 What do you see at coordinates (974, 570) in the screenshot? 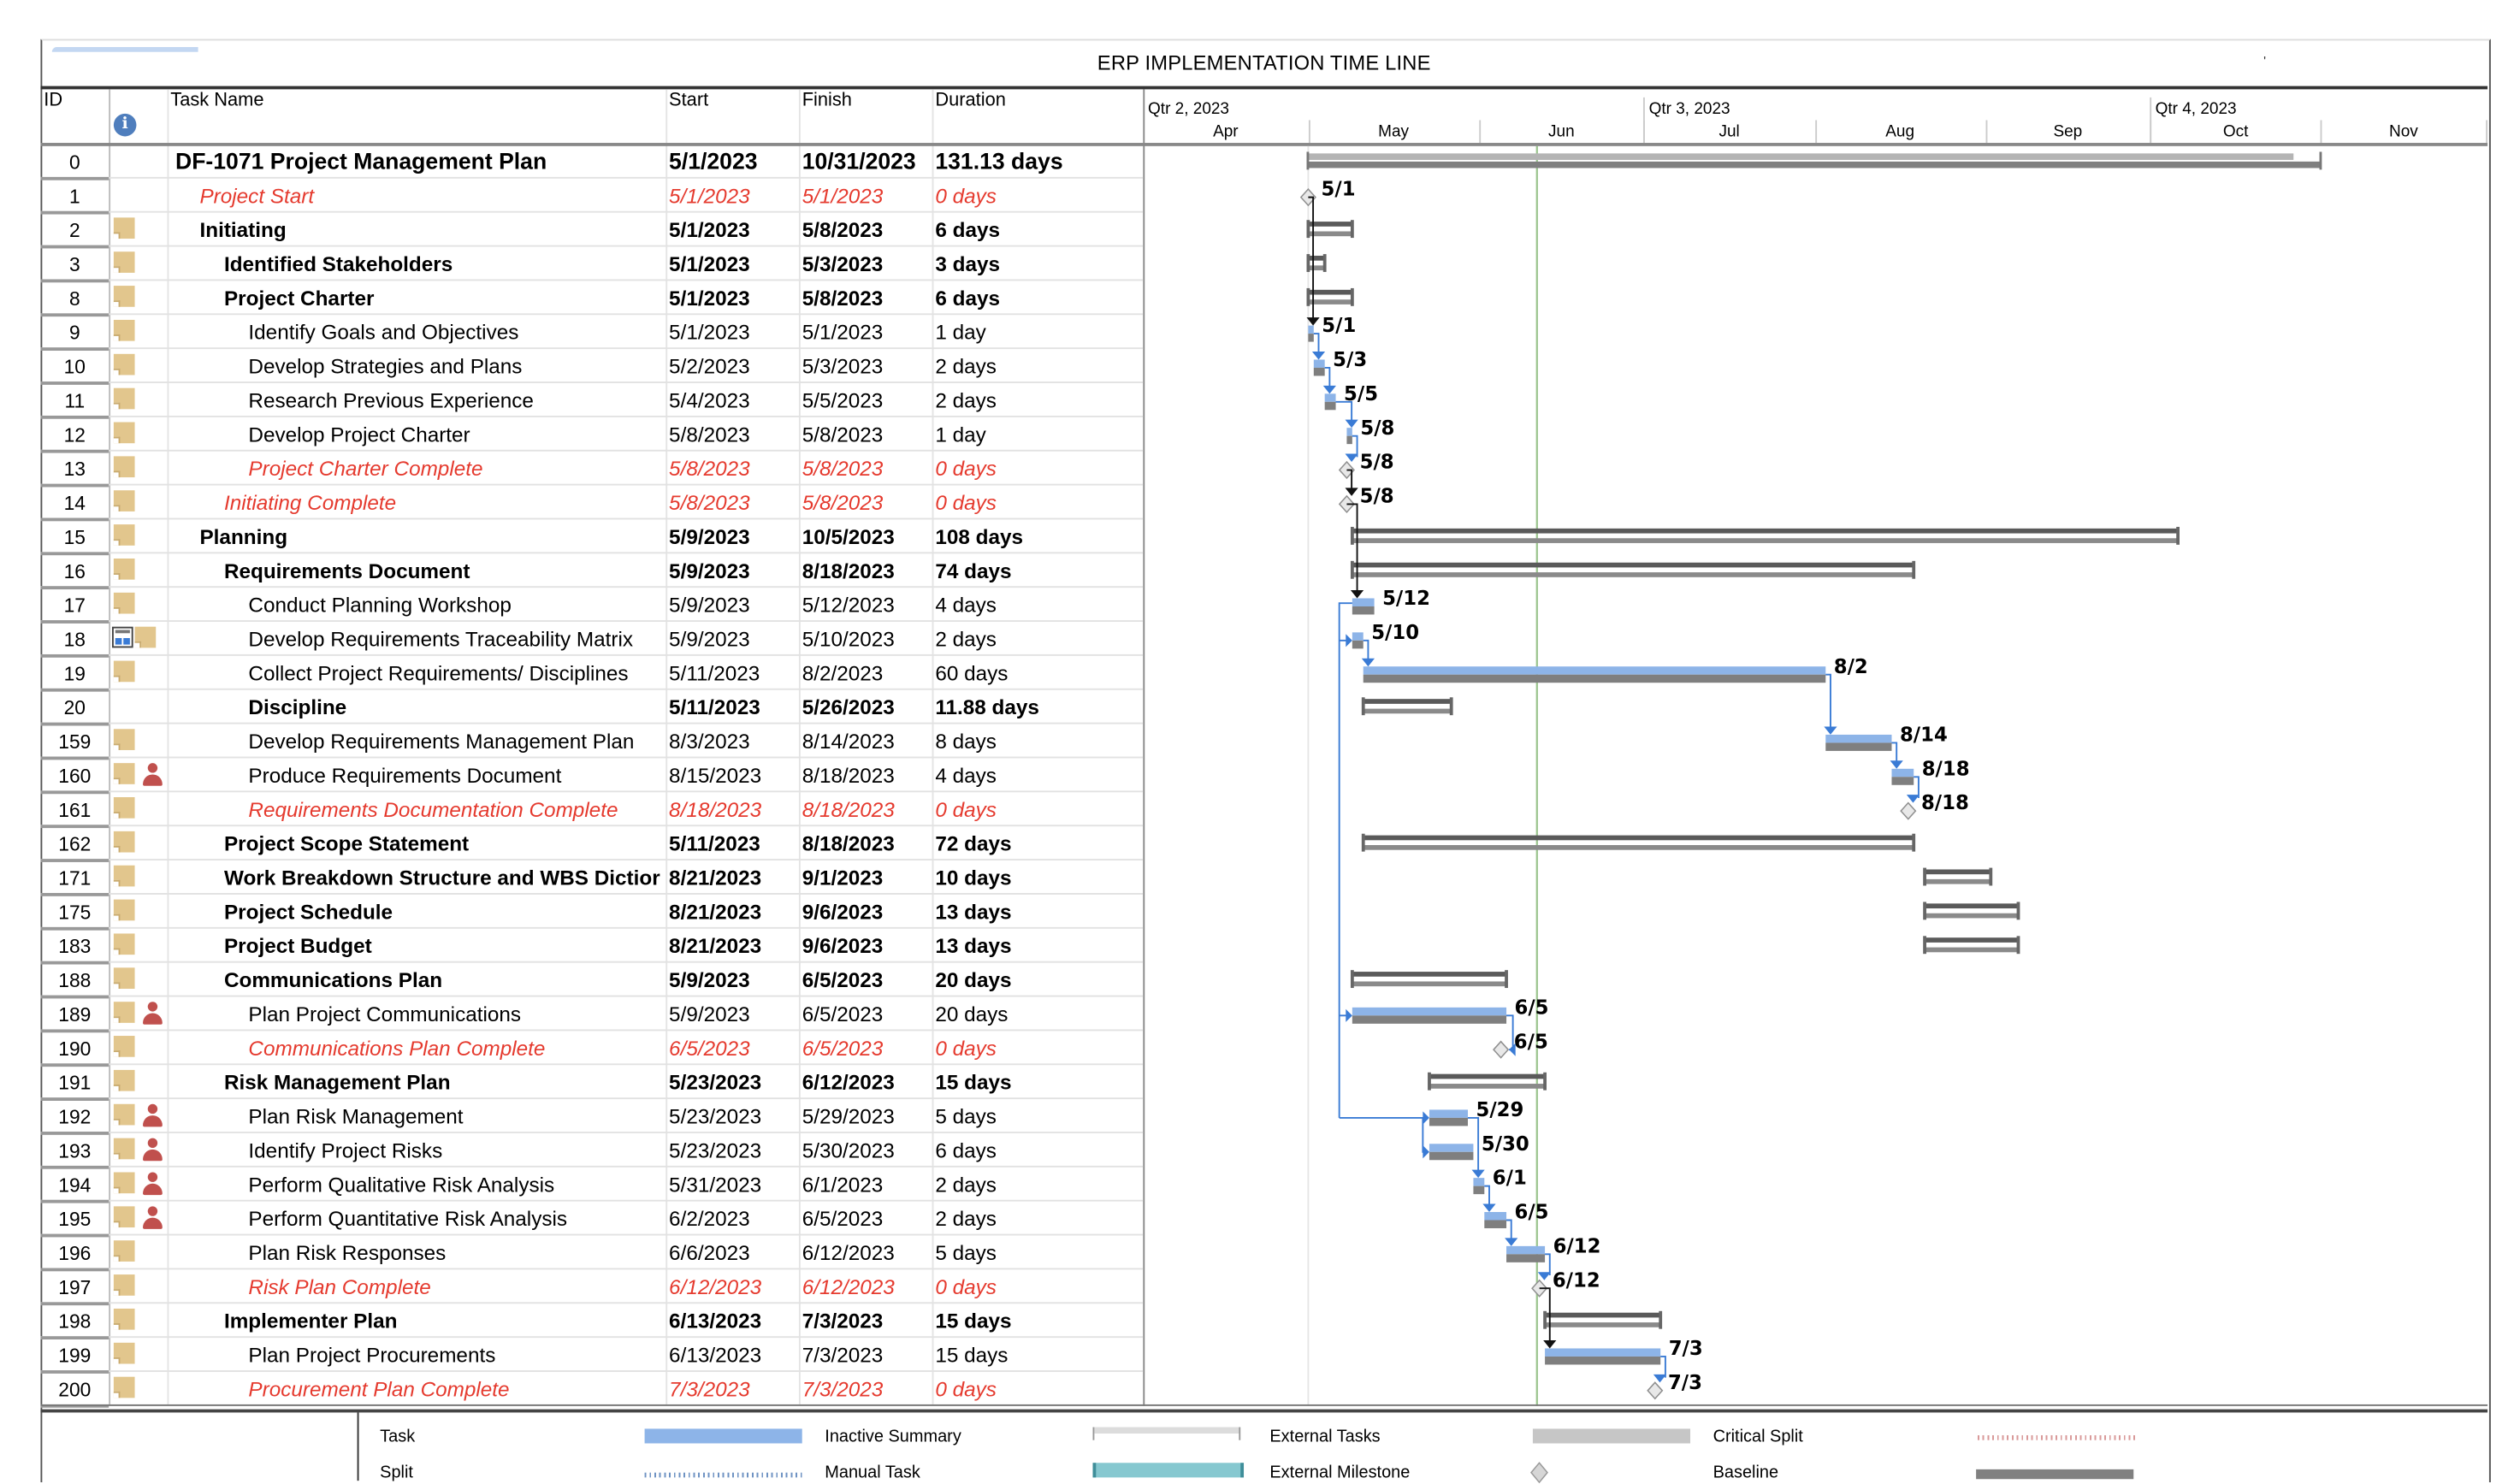
I see `task-duration: 74 days` at bounding box center [974, 570].